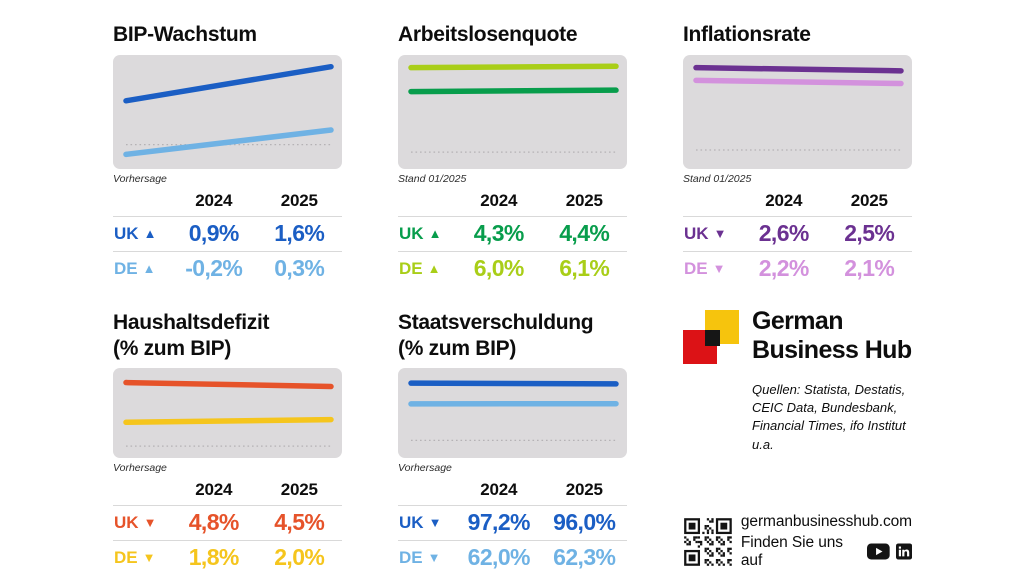 The width and height of the screenshot is (1024, 575). I want to click on brand-name-line1: German, so click(832, 321).